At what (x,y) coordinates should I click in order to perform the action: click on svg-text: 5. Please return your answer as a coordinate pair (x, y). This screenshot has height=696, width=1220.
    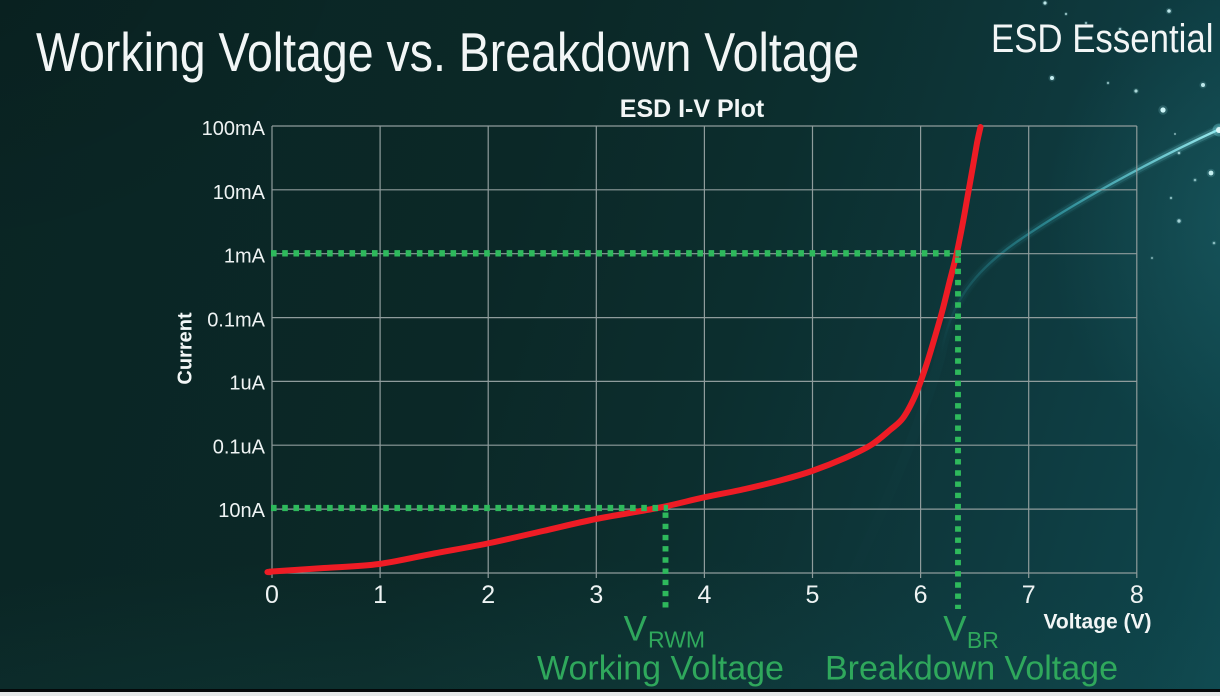
    Looking at the image, I should click on (813, 595).